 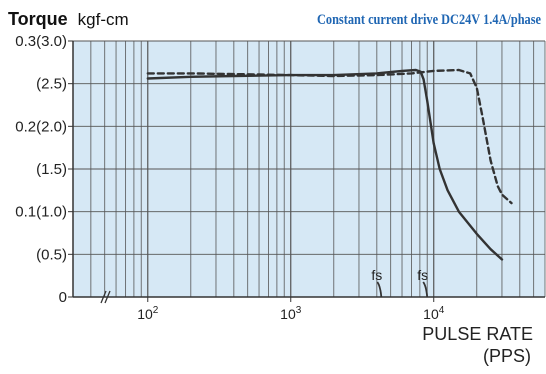 I want to click on x-tick-label: 10², so click(x=148, y=313).